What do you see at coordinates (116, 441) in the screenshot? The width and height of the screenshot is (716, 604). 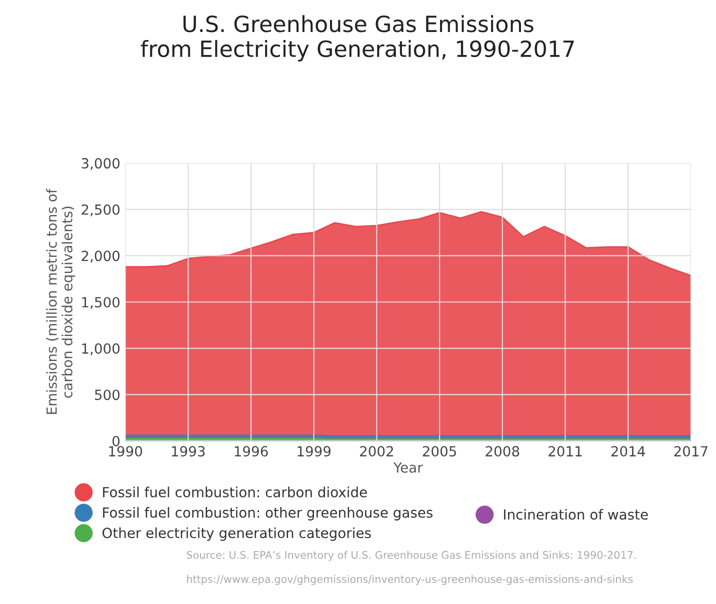 I see `y-tick-label: 0` at bounding box center [116, 441].